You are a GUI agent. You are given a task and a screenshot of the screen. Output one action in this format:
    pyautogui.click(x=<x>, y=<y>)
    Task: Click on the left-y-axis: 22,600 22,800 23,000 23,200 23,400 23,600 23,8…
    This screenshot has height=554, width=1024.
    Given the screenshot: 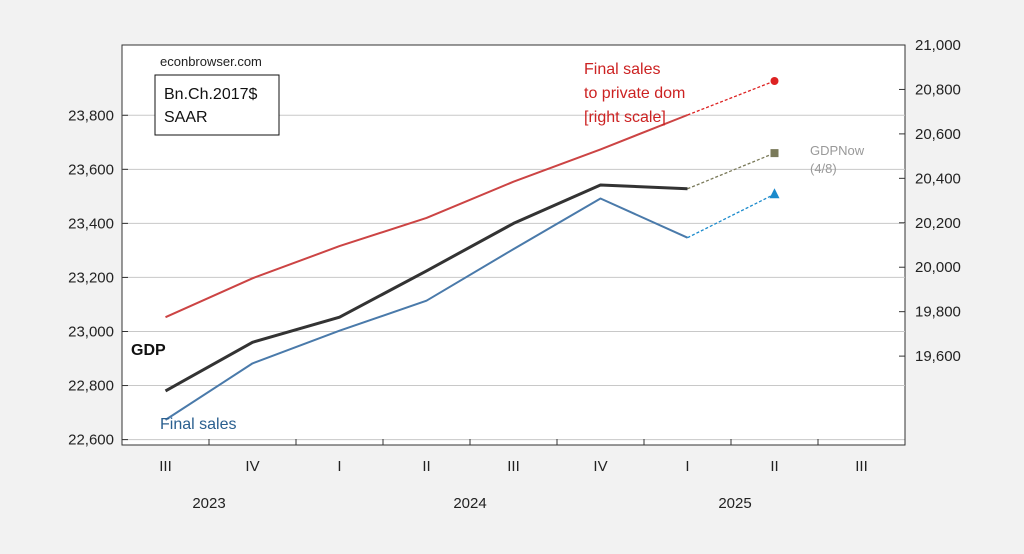 What is the action you would take?
    pyautogui.click(x=98, y=278)
    